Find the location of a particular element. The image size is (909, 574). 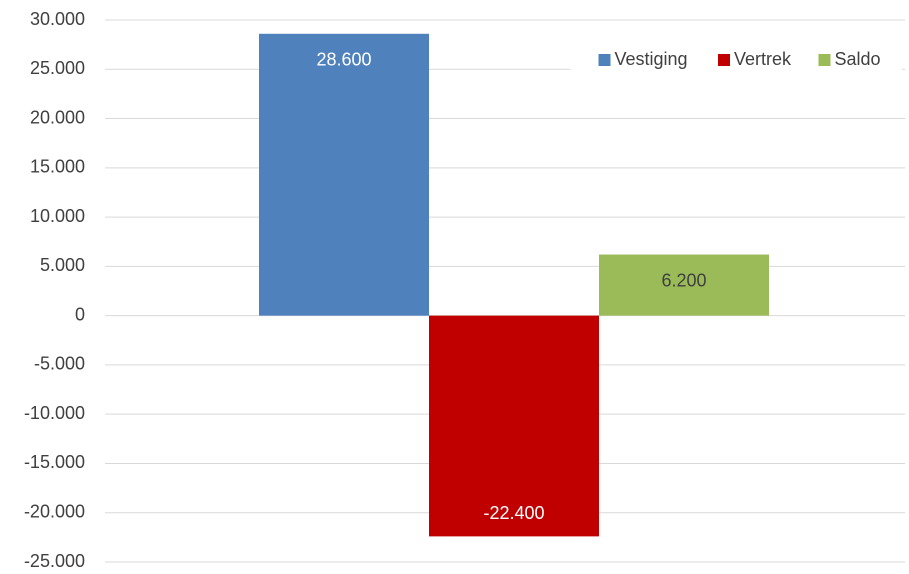

y-tick-label: 10.000 is located at coordinates (57, 216).